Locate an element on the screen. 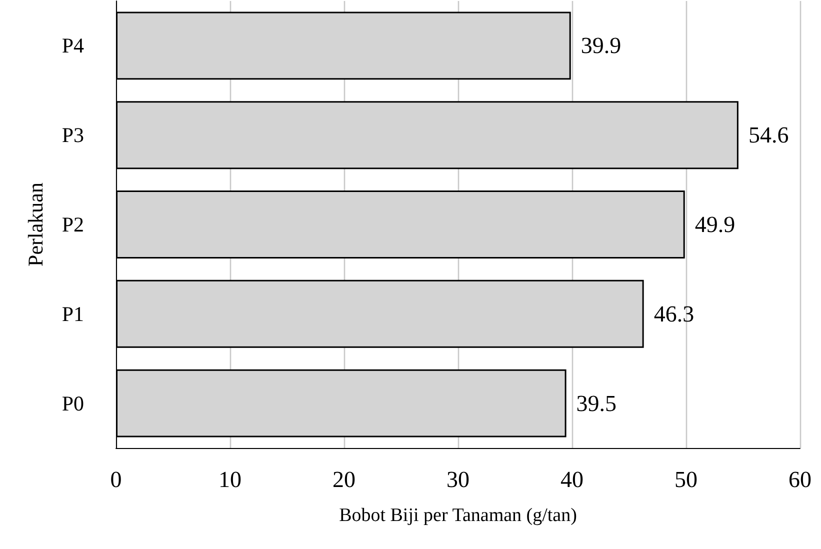  data-label: 46.3 is located at coordinates (674, 313).